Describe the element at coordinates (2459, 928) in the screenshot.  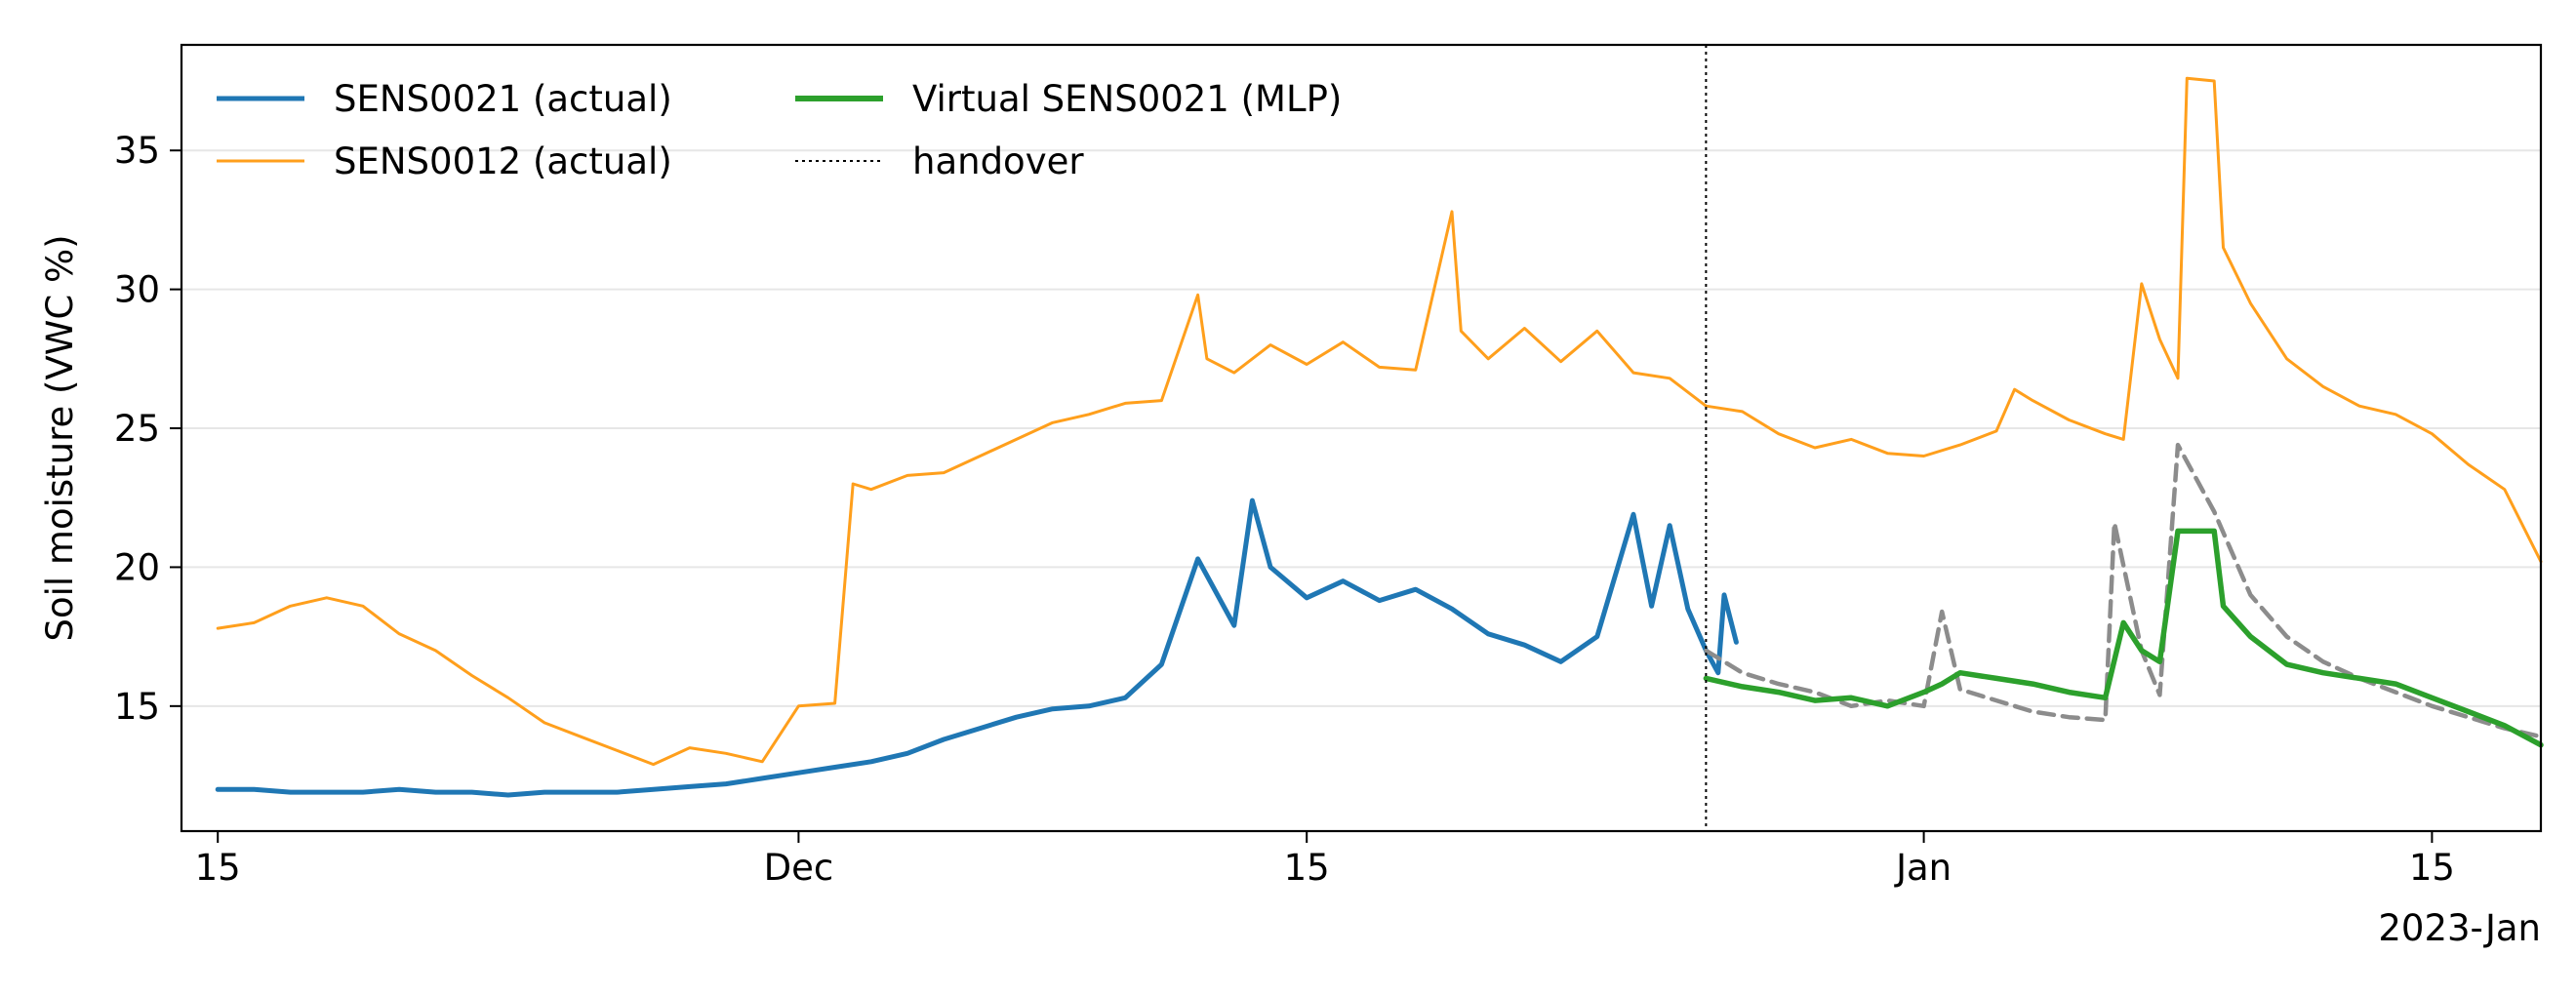
I see `x-axis-offset-label: 2023-Jan` at that location.